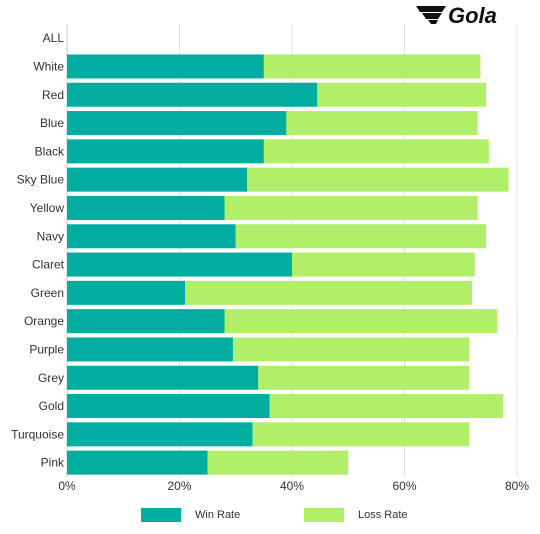 The image size is (540, 534). What do you see at coordinates (404, 486) in the screenshot?
I see `x-tick-label: 60%` at bounding box center [404, 486].